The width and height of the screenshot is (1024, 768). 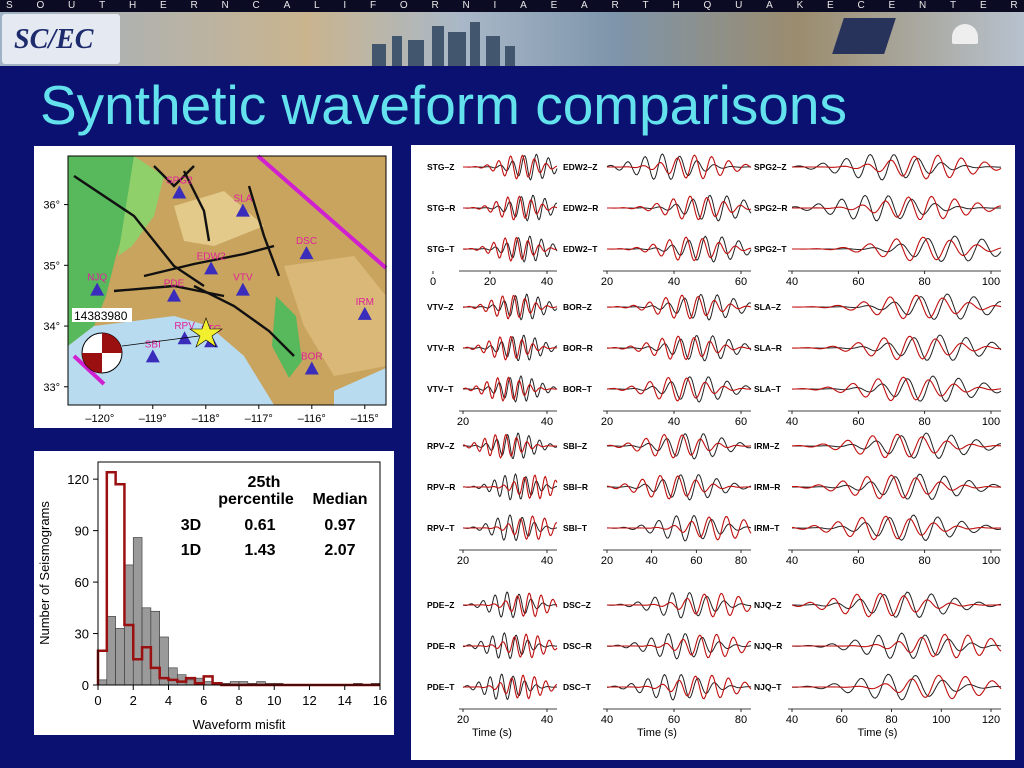 I want to click on scec-logo: SC/EC, so click(x=61, y=39).